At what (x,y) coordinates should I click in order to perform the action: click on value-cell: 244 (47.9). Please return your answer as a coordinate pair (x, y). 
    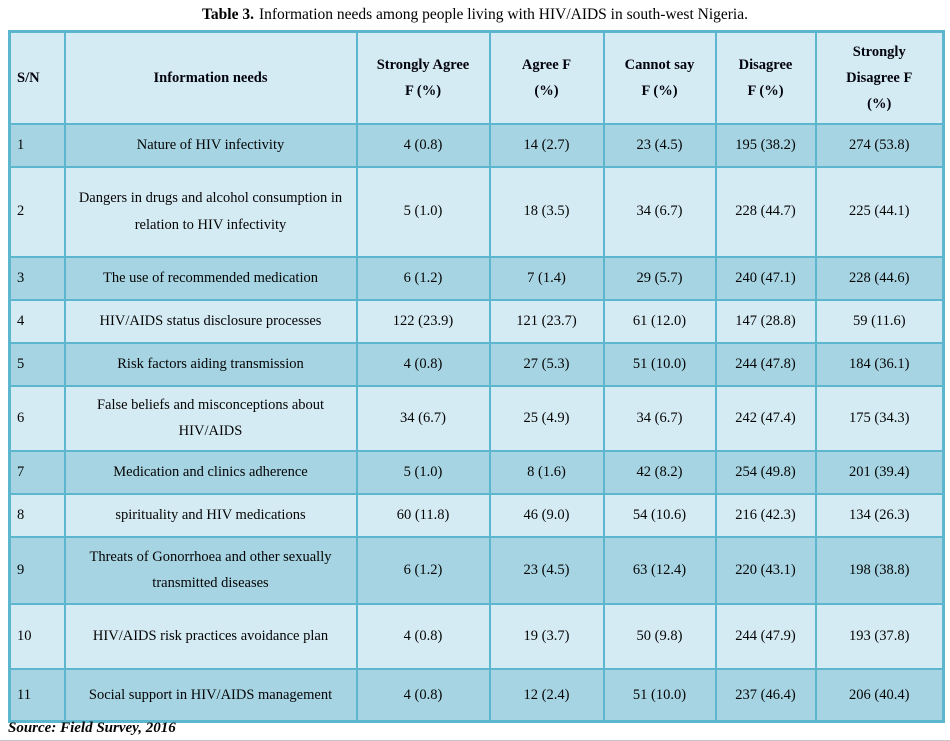
    Looking at the image, I should click on (765, 636).